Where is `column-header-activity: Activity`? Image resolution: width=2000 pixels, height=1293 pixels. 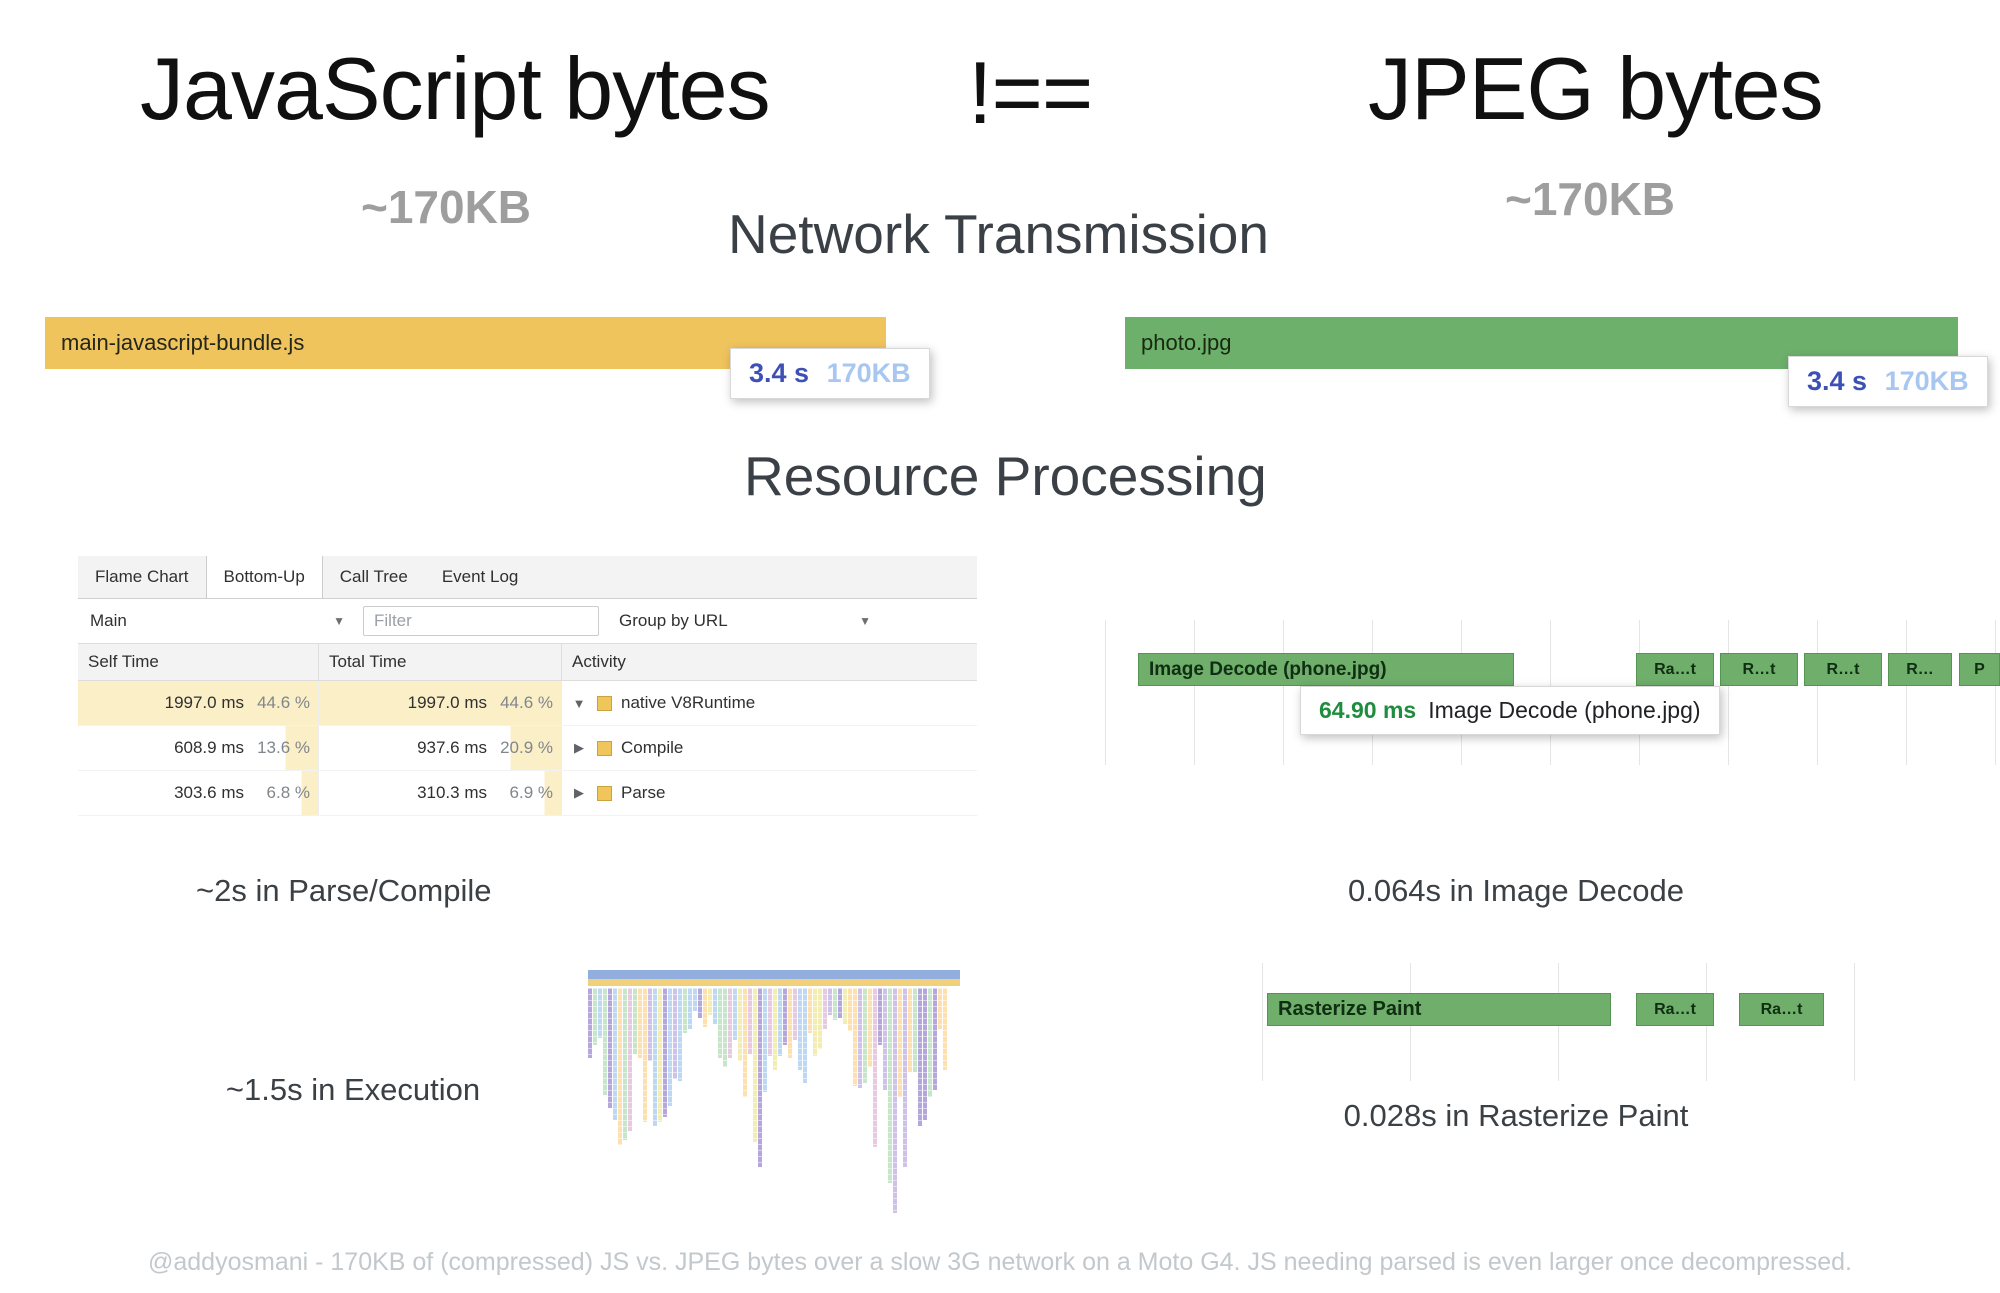 column-header-activity: Activity is located at coordinates (599, 661).